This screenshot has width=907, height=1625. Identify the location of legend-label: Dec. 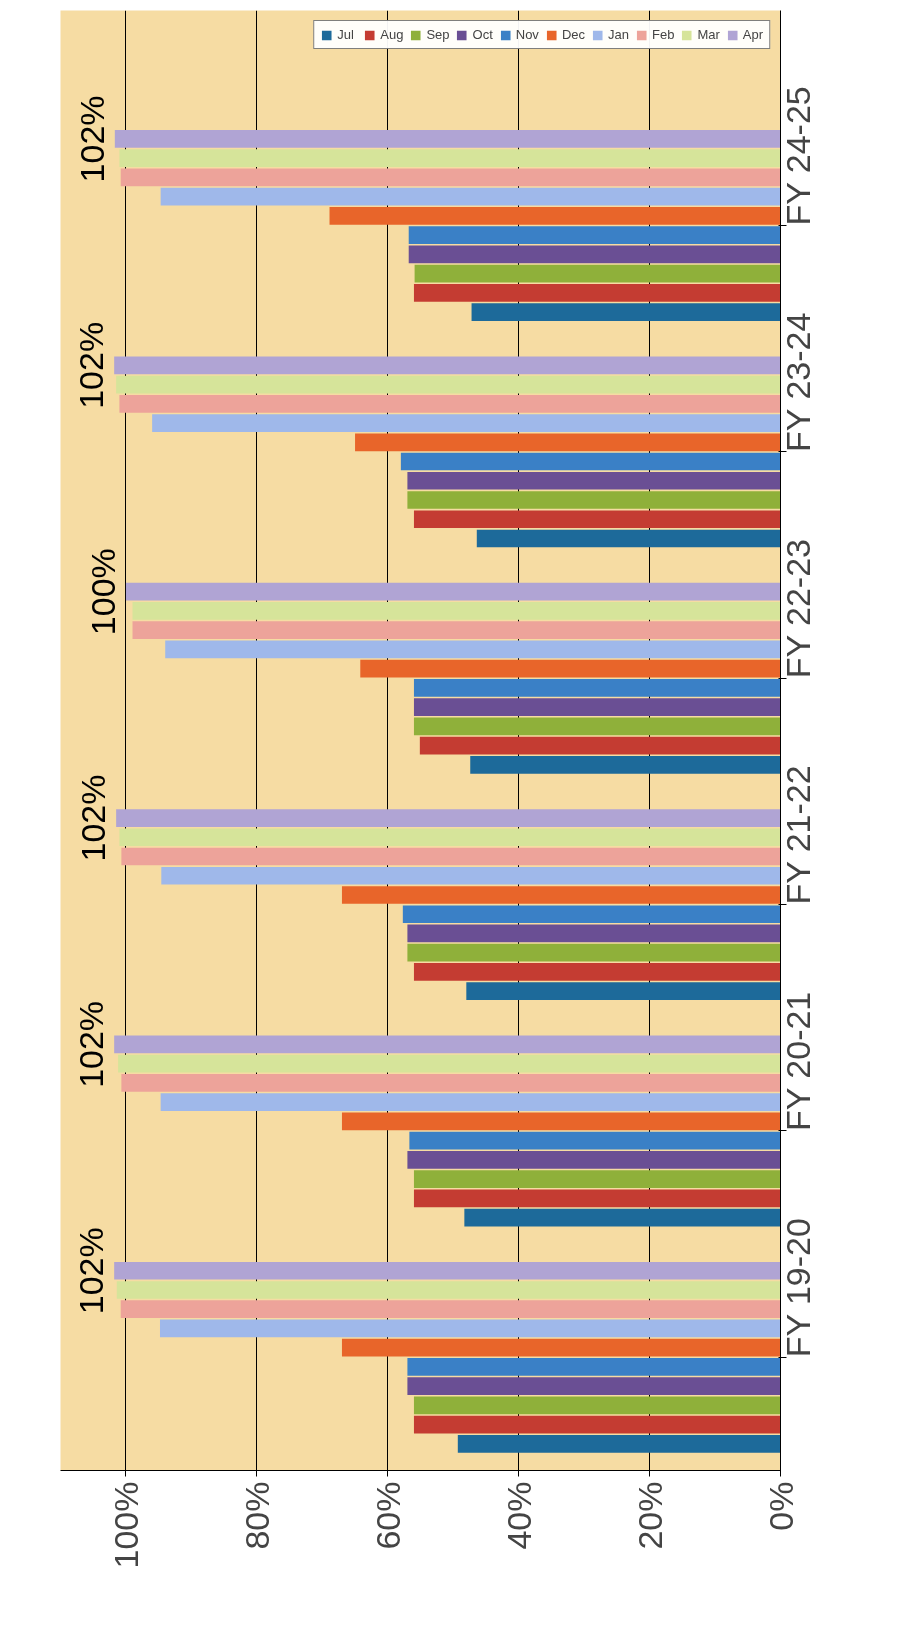
(573, 34).